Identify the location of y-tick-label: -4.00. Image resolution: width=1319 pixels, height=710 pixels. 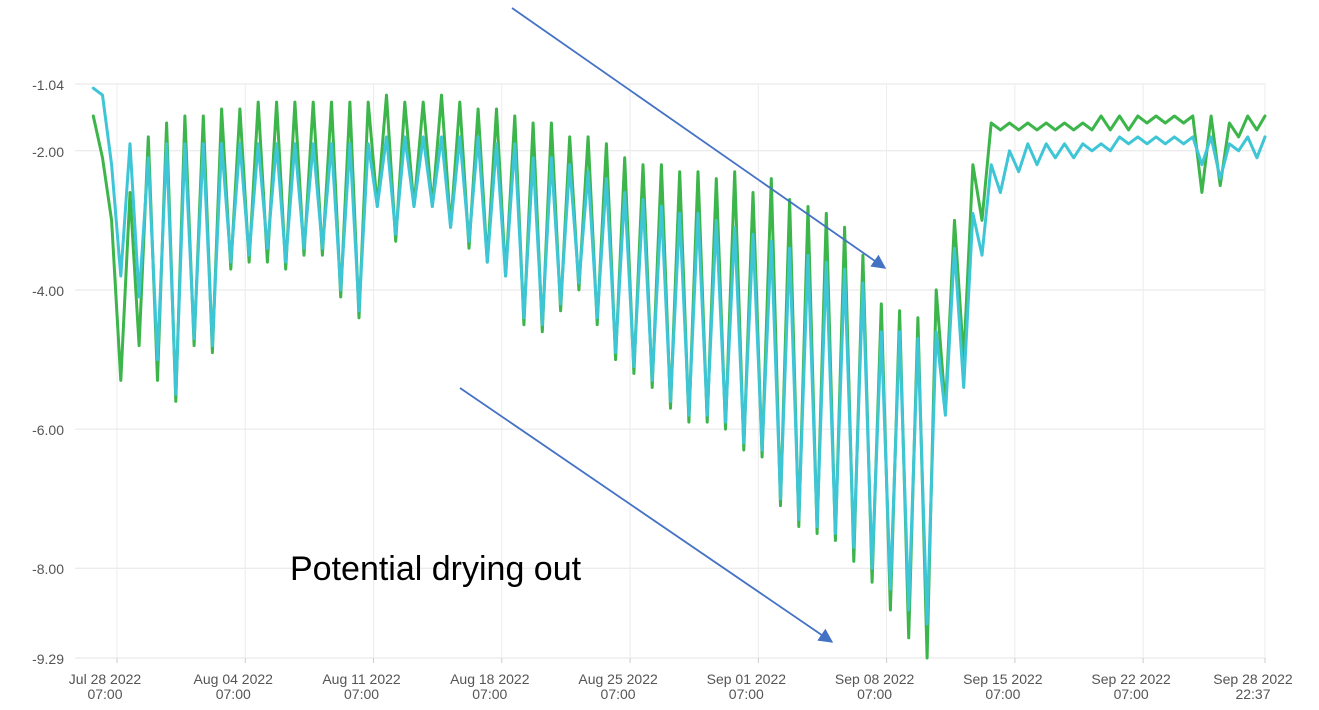
(48, 291).